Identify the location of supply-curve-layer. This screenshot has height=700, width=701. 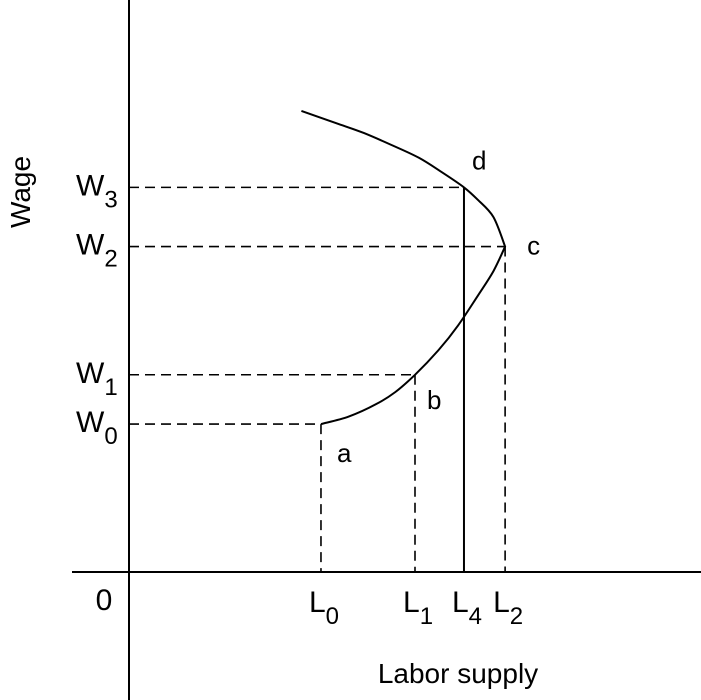
(404, 267).